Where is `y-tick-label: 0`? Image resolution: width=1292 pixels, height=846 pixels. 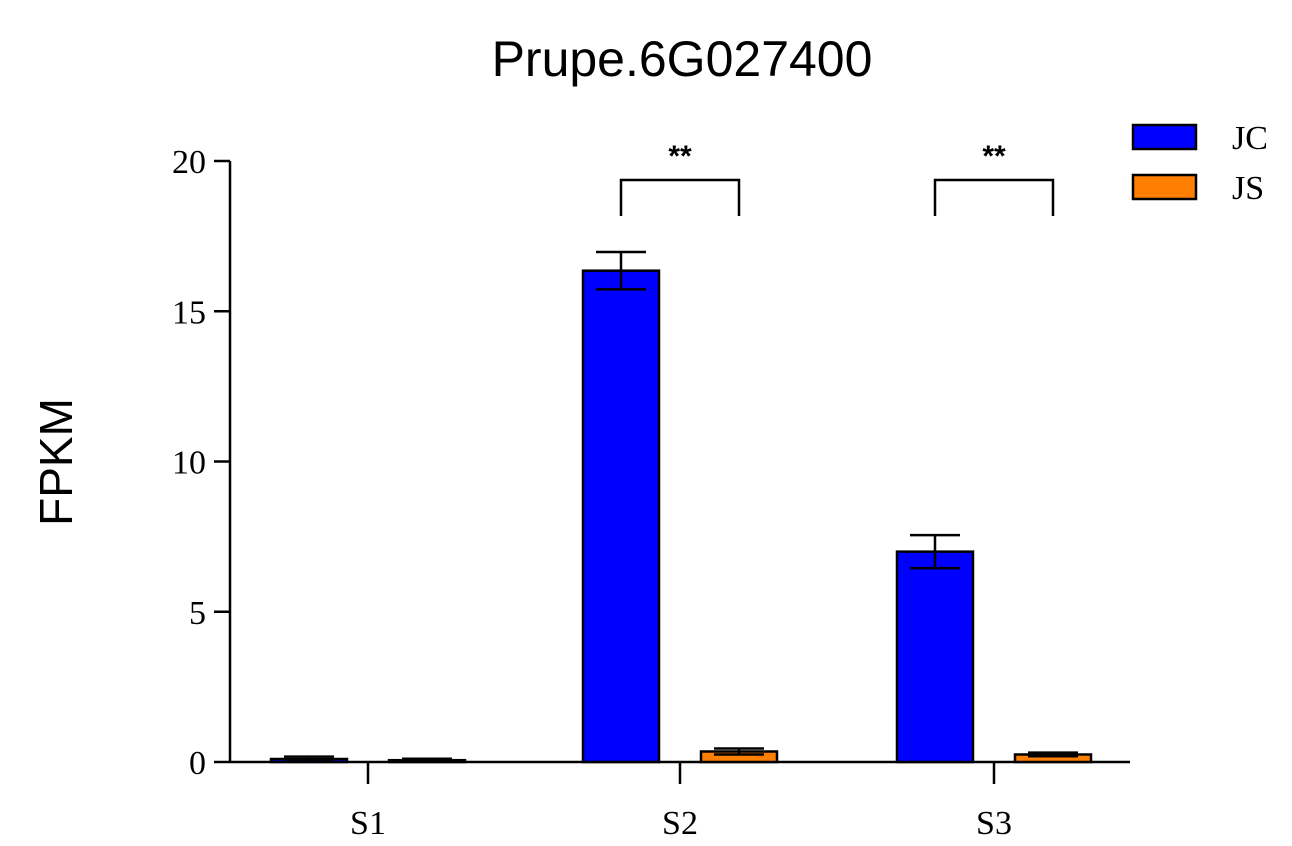
y-tick-label: 0 is located at coordinates (197, 763).